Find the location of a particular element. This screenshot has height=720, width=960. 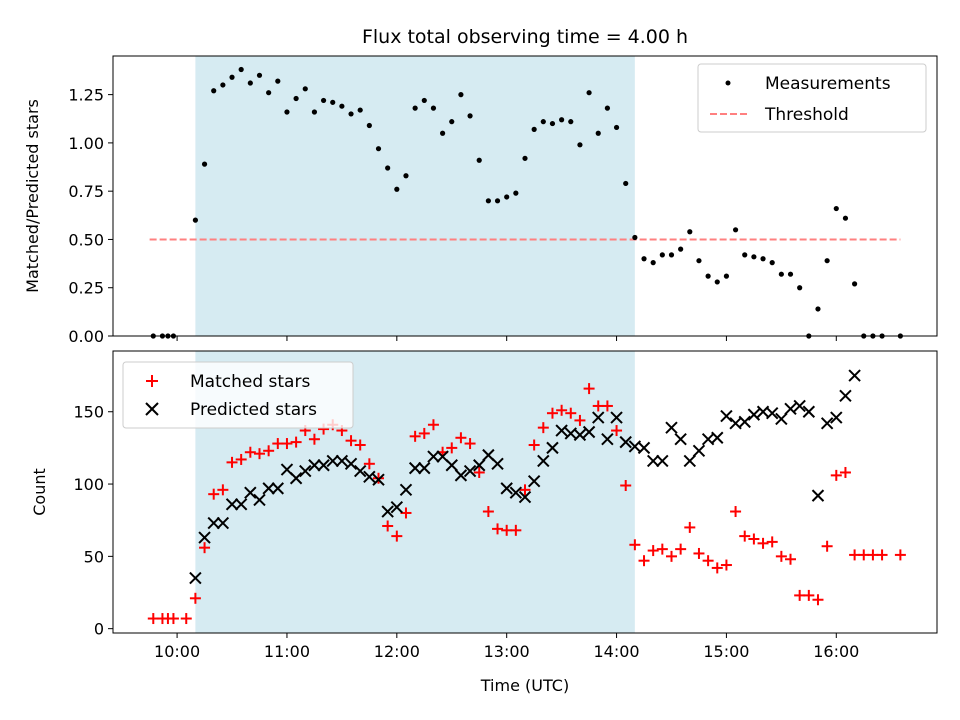

legend-matched-marker is located at coordinates (152, 381).